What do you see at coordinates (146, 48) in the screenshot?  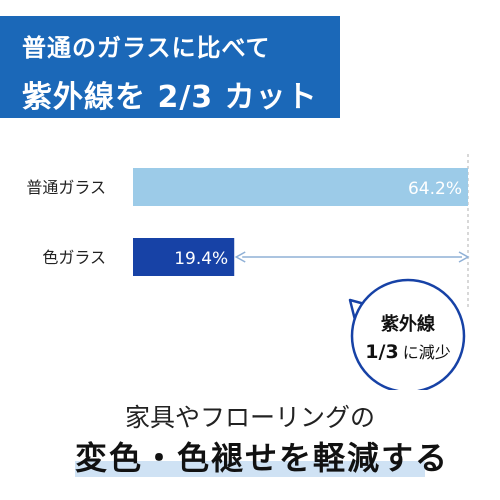 I see `headline-line1: 普通のガラスに比べて` at bounding box center [146, 48].